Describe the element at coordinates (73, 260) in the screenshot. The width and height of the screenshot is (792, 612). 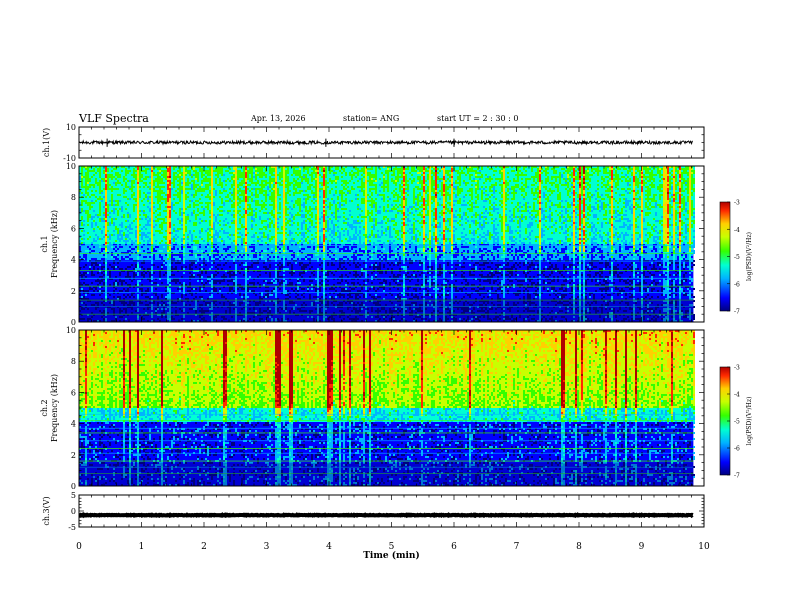
I see `y-tick-label: 4` at that location.